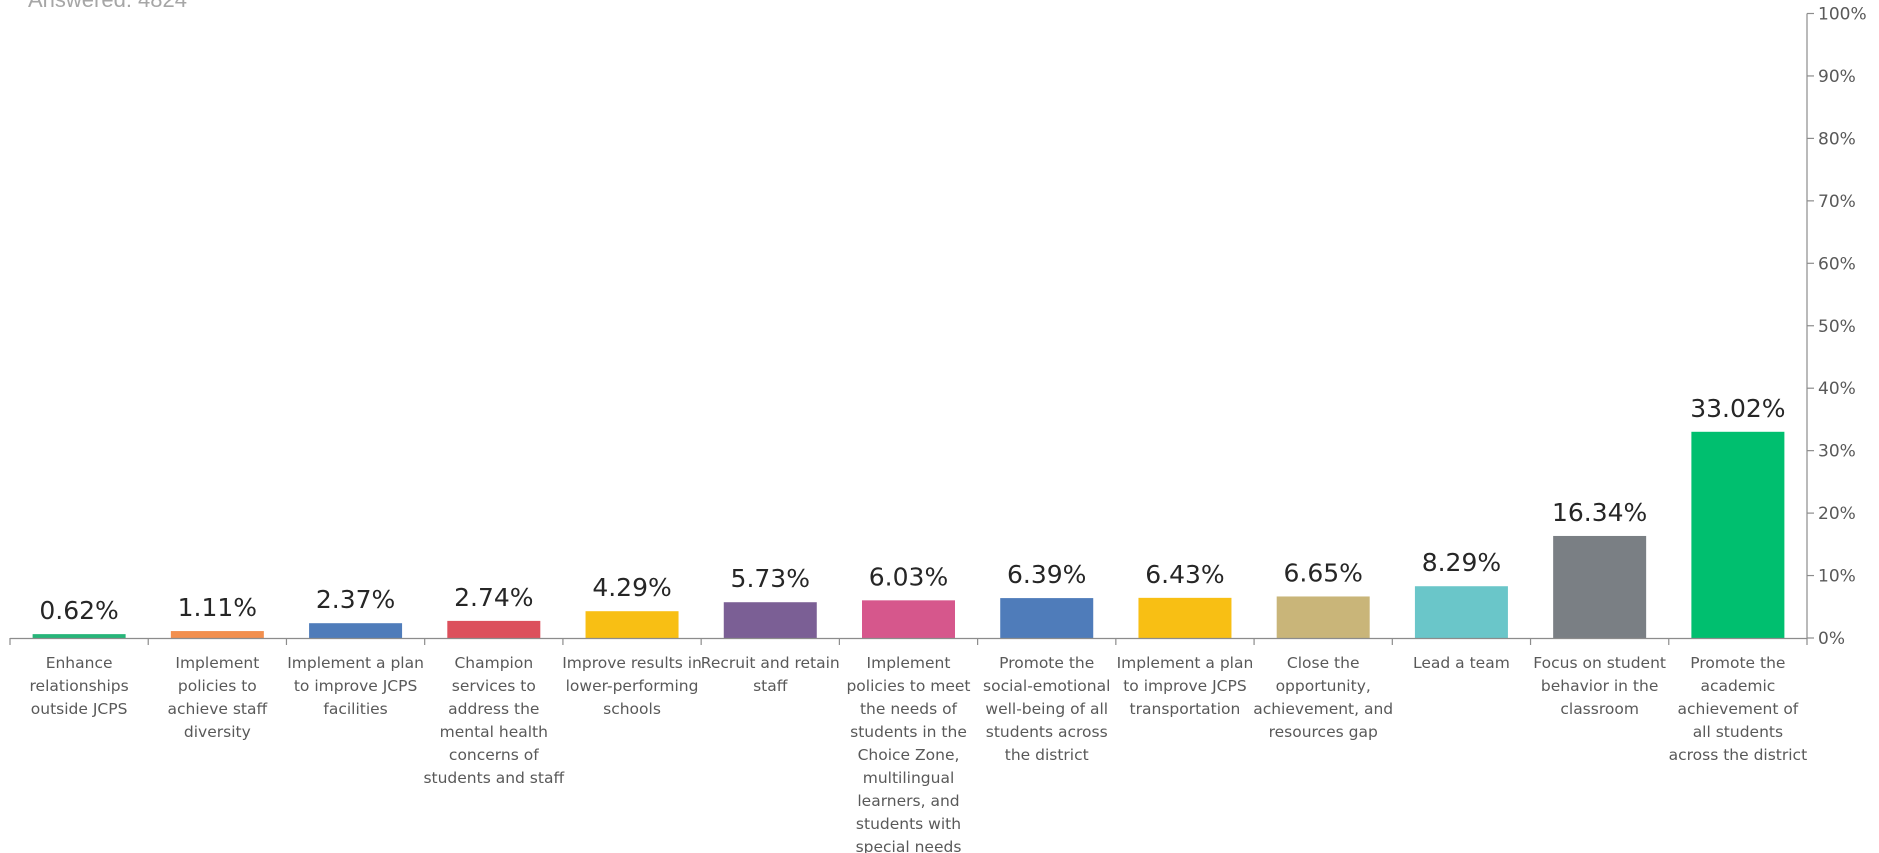  What do you see at coordinates (1737, 408) in the screenshot?
I see `value-label: 33.02%` at bounding box center [1737, 408].